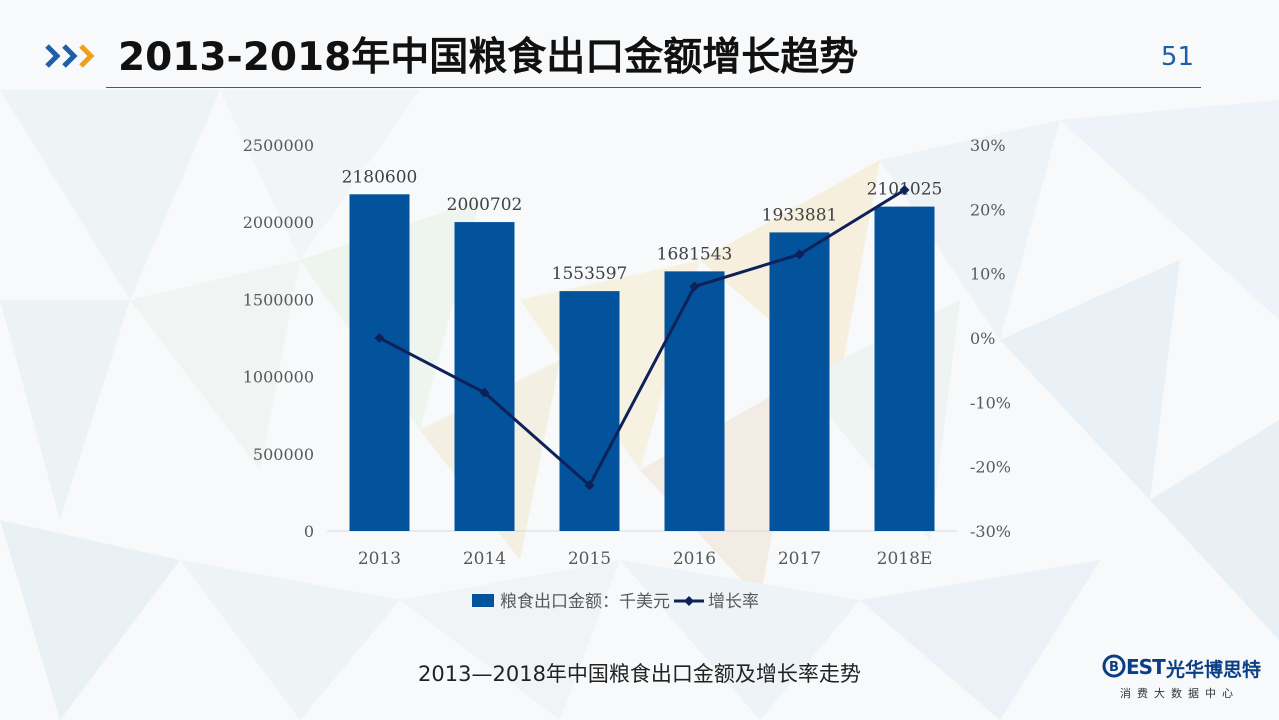  Describe the element at coordinates (639, 674) in the screenshot. I see `chart-caption: 2013—2018年中国粮食出口金额及增长率走势` at that location.